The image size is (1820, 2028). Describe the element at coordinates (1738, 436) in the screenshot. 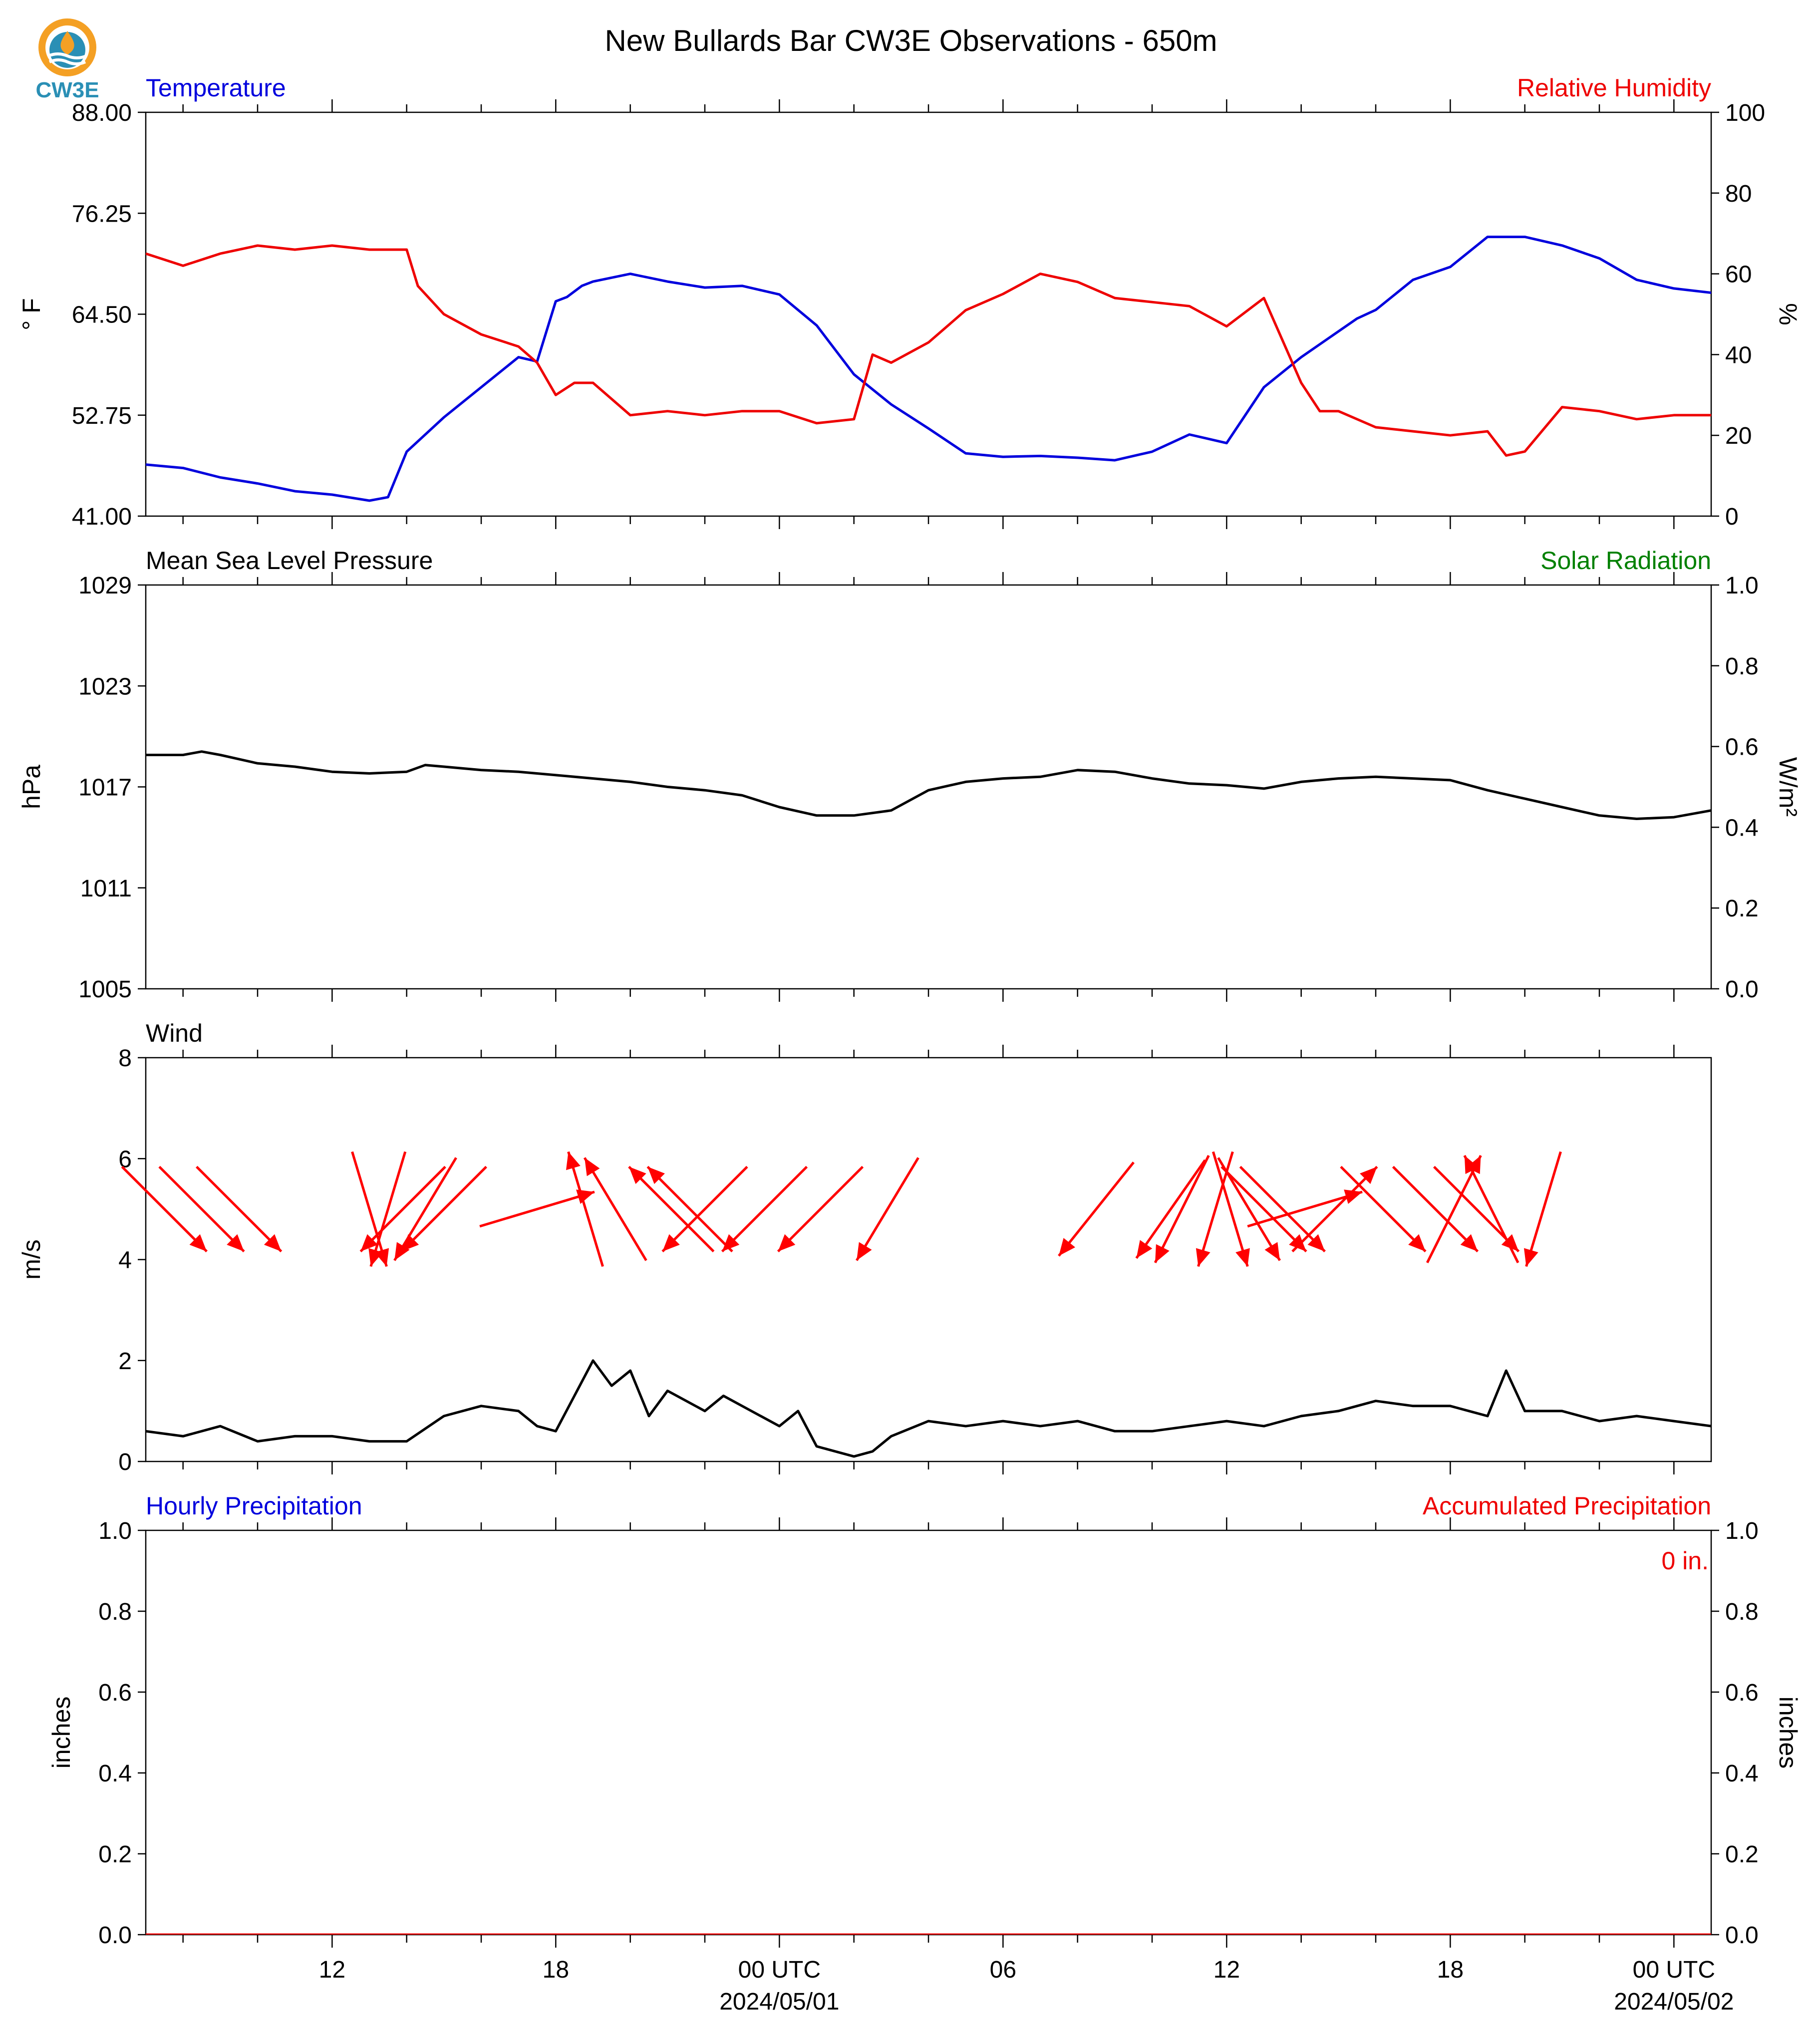

I see `y-tick-label-right: 20` at that location.